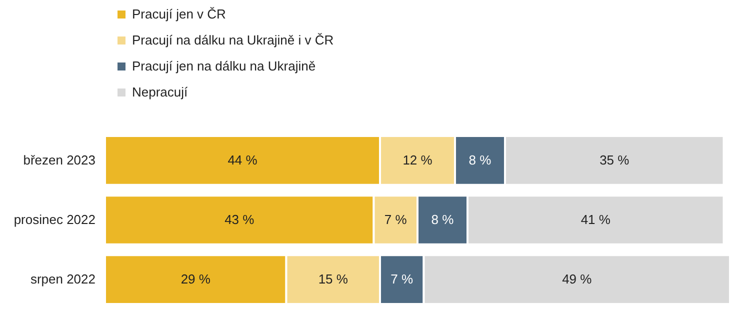  I want to click on data-label: 35 %, so click(615, 160).